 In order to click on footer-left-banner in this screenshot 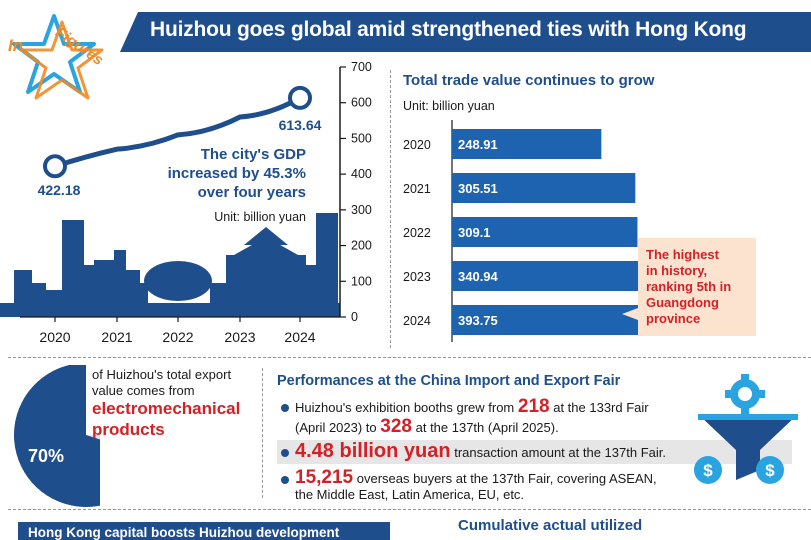, I will do `click(204, 531)`.